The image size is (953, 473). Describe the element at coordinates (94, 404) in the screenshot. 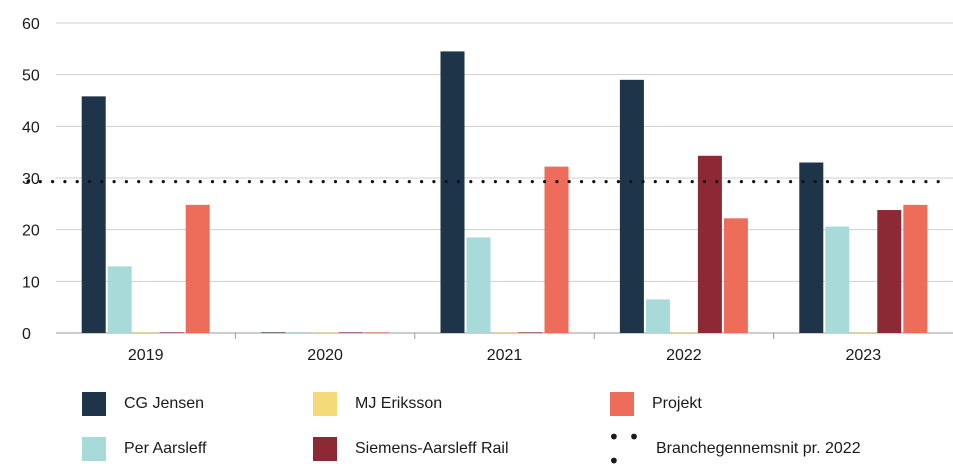

I see `legend-swatch-cg-jensen` at that location.